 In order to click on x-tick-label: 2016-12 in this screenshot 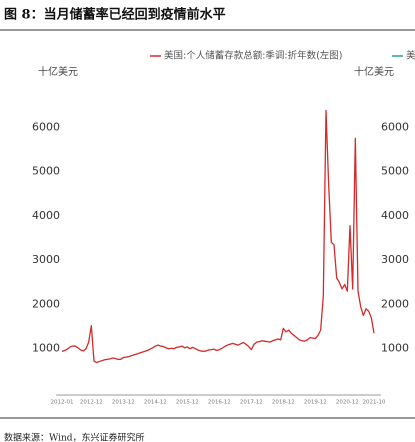, I will do `click(219, 403)`.